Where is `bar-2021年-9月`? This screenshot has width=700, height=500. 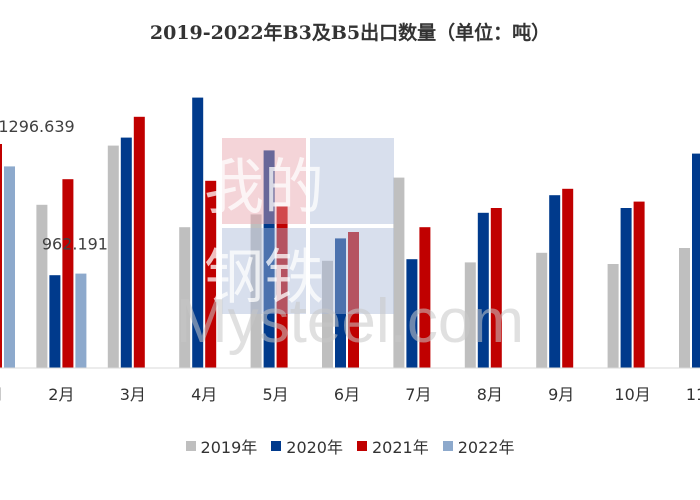 bar-2021年-9月 is located at coordinates (568, 278).